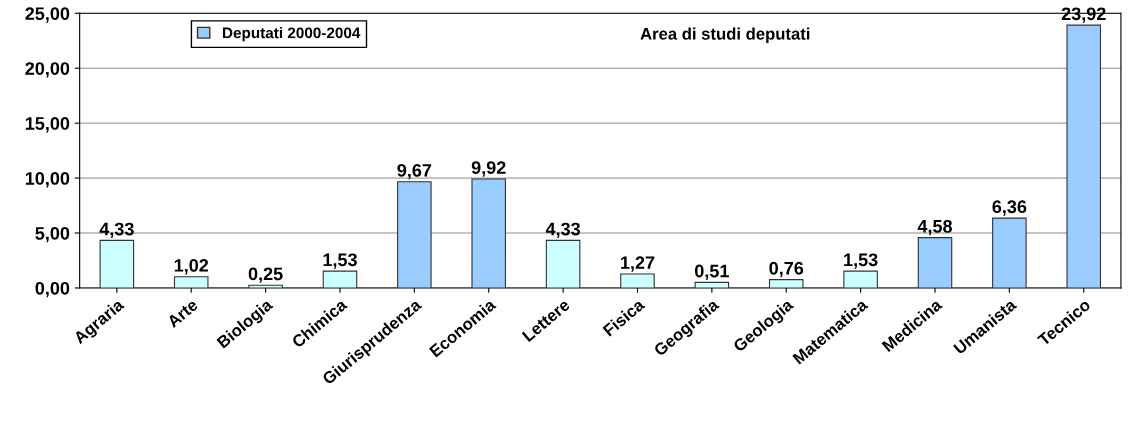 This screenshot has height=443, width=1138. Describe the element at coordinates (47, 180) in the screenshot. I see `y-tick-label: 10,00` at that location.